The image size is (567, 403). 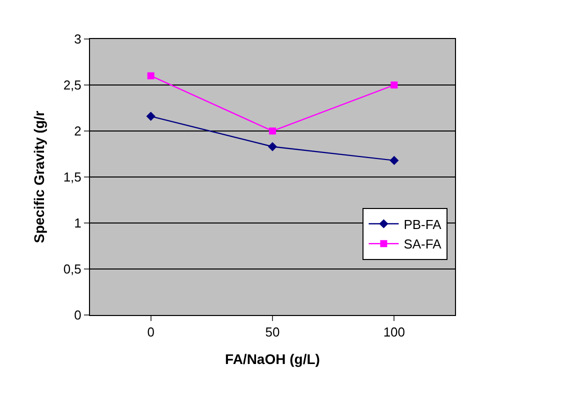 What do you see at coordinates (272, 332) in the screenshot?
I see `x-tick-label: 50` at bounding box center [272, 332].